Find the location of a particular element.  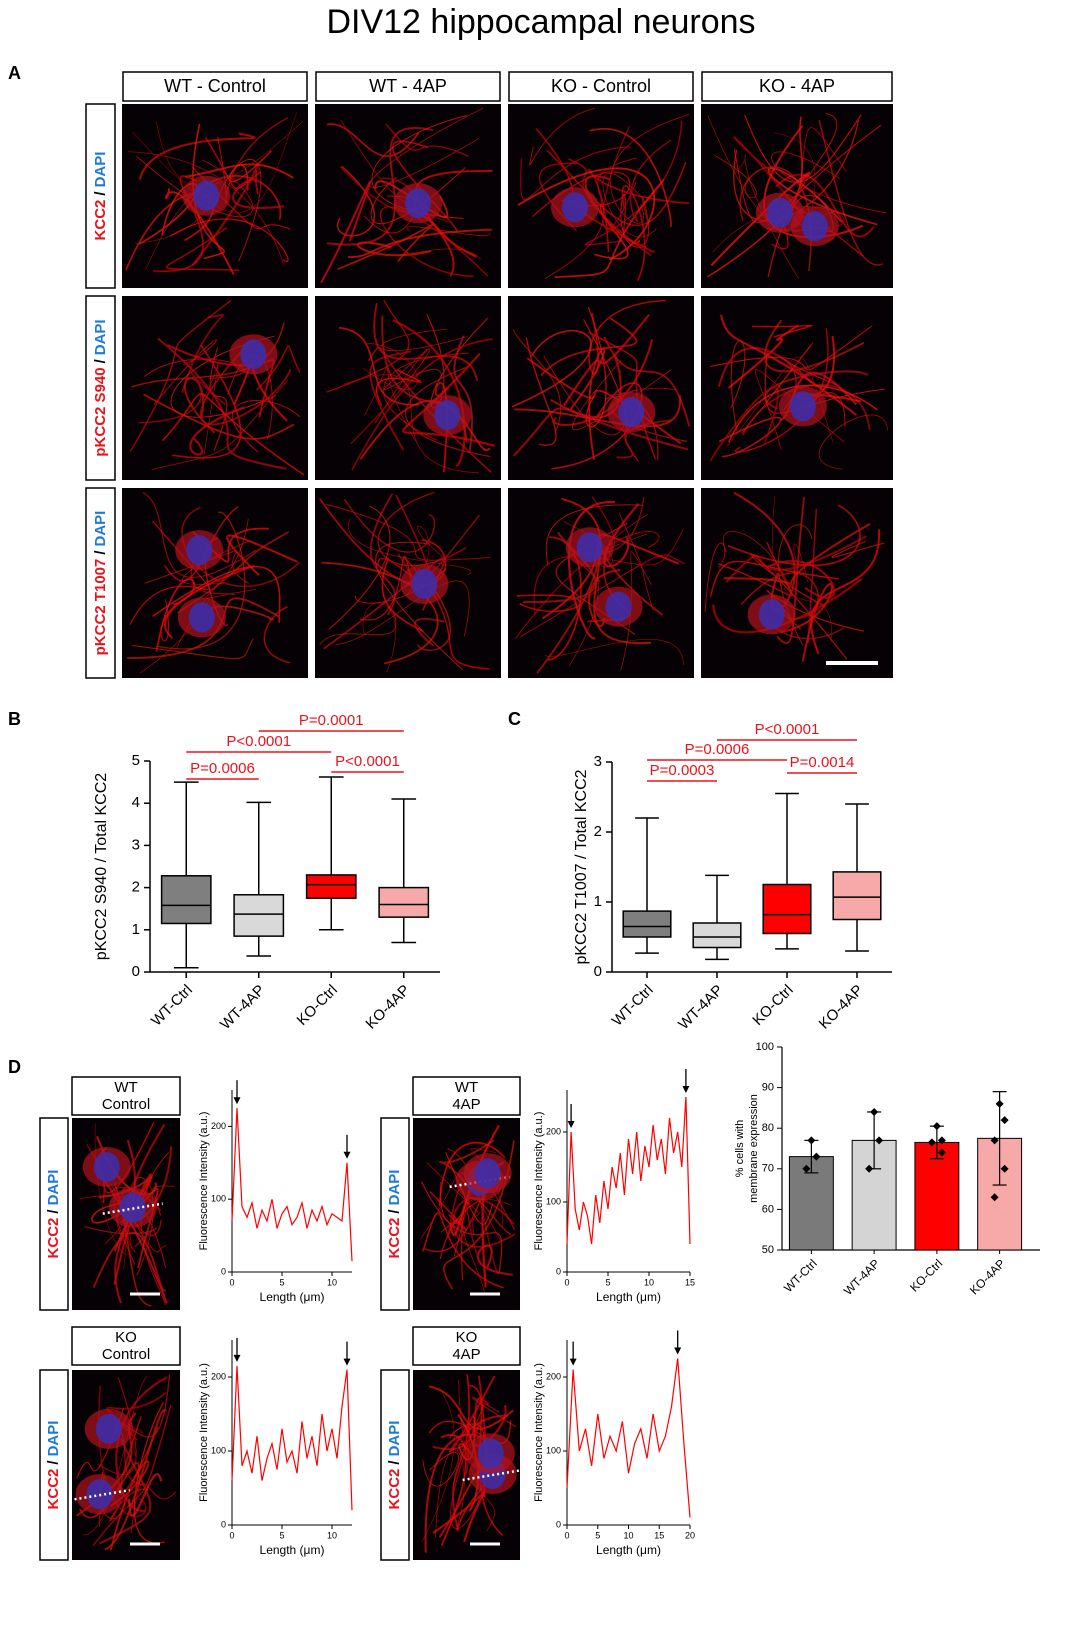

y-tick-label: 70 is located at coordinates (768, 1169).